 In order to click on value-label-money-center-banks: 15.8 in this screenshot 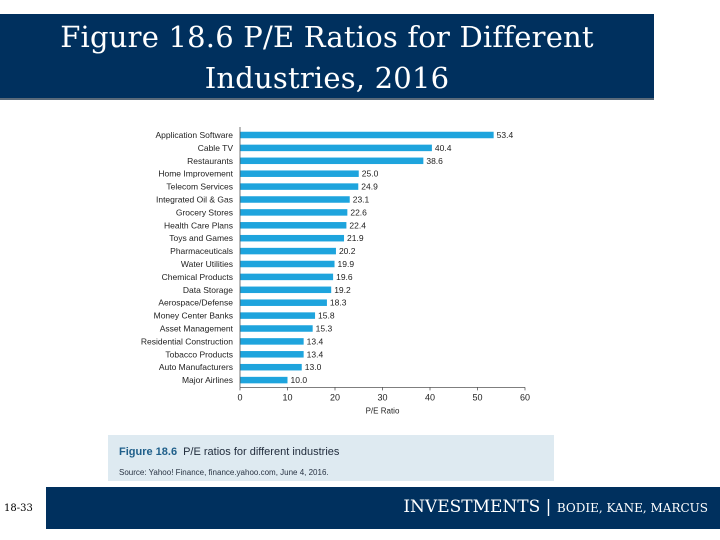, I will do `click(326, 316)`.